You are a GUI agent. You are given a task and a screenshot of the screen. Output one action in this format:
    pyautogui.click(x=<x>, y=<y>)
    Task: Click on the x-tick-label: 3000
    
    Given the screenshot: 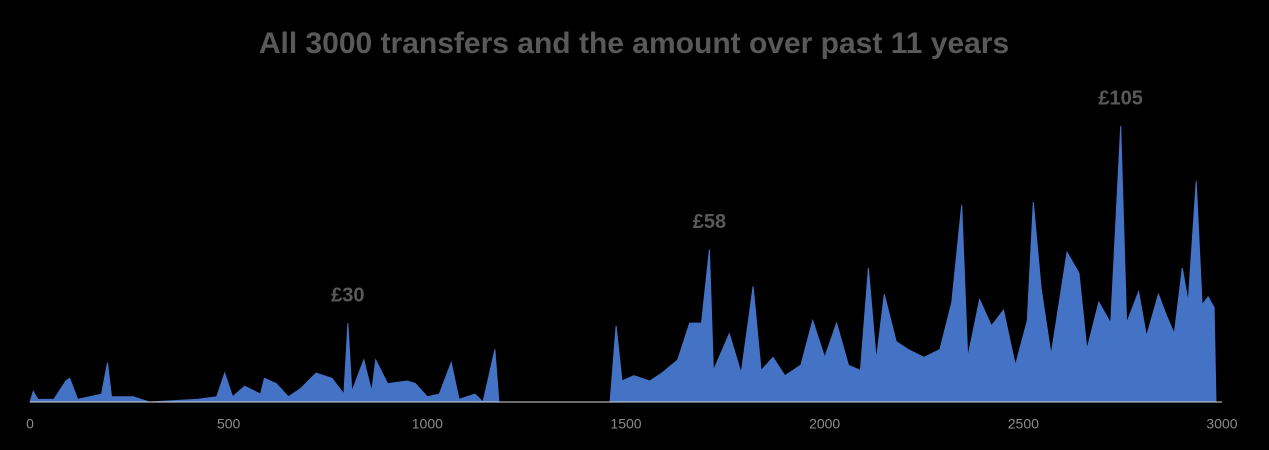 What is the action you would take?
    pyautogui.click(x=1221, y=424)
    